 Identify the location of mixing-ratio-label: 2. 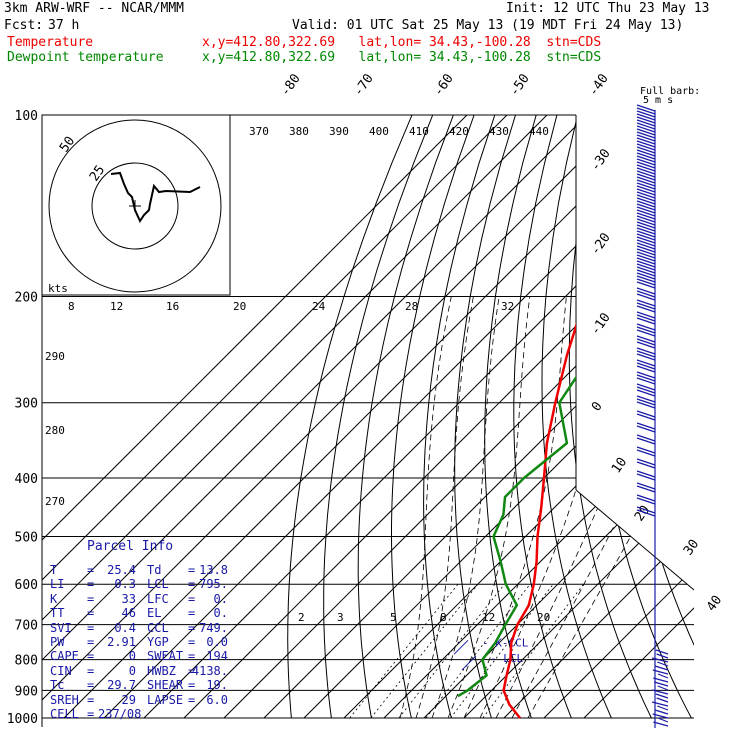
(301, 617).